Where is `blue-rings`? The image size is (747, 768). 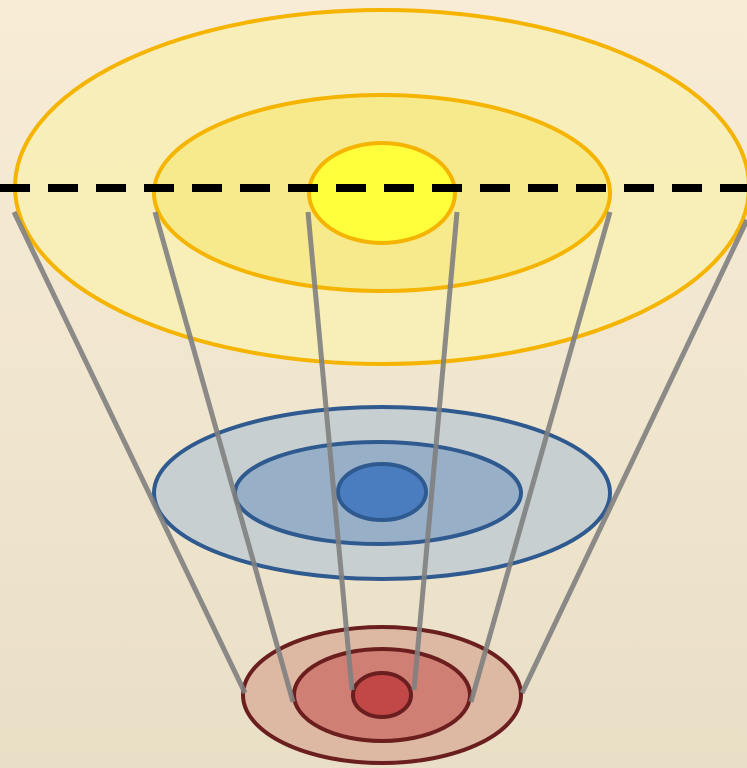 blue-rings is located at coordinates (382, 493).